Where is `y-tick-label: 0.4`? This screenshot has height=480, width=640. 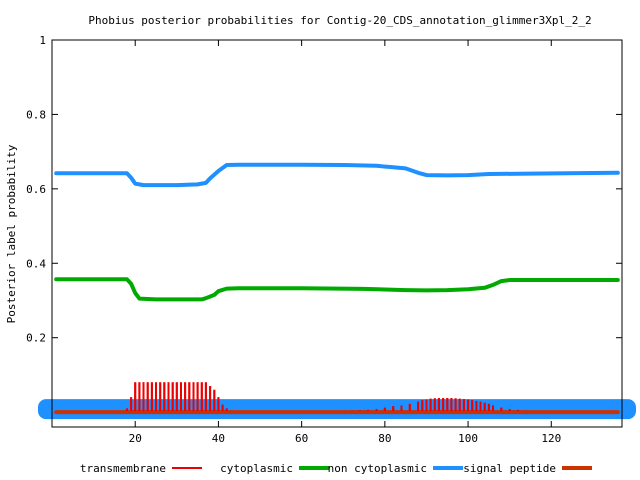 y-tick-label: 0.4 is located at coordinates (36, 263).